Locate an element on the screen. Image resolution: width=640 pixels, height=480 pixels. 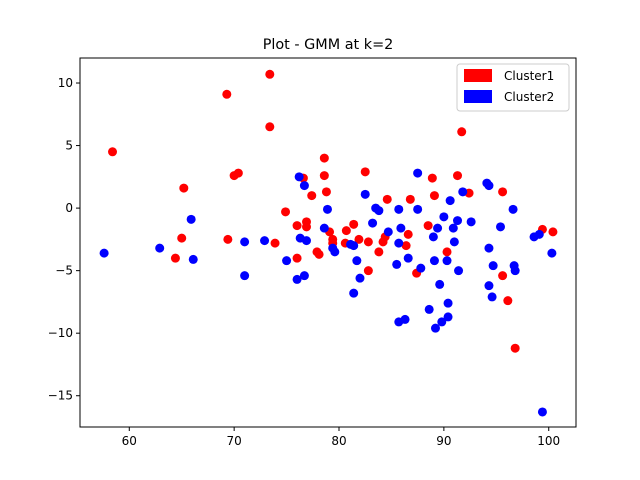
y-tick-label: 10 is located at coordinates (65, 83).